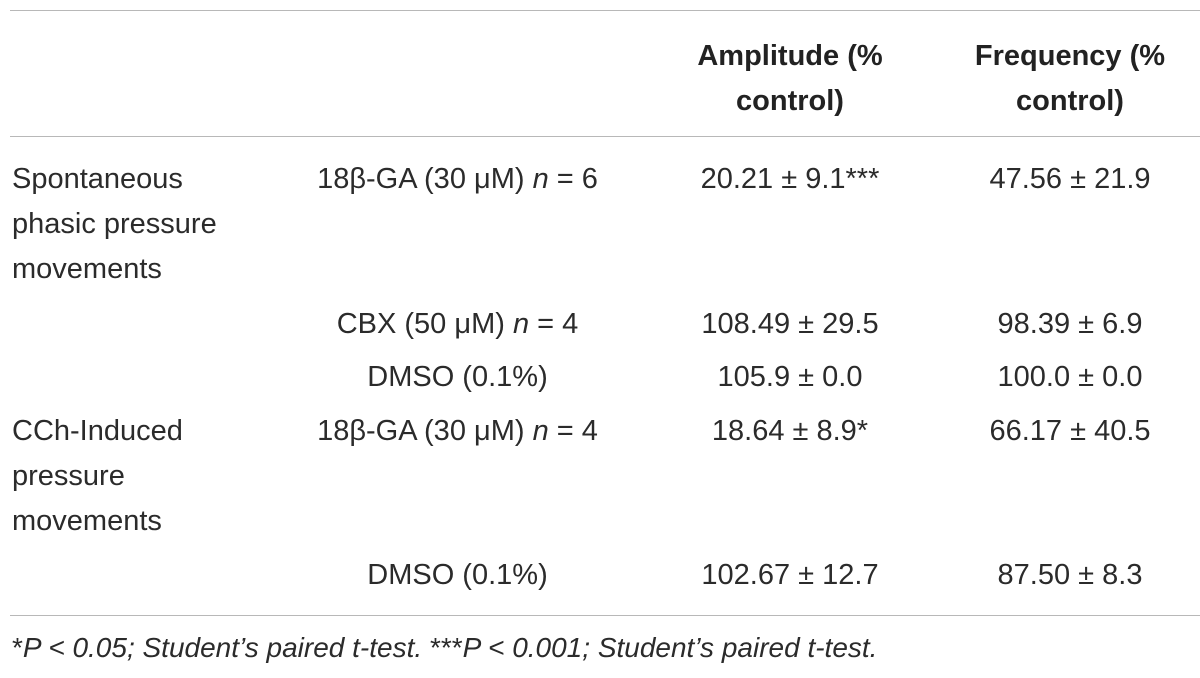 The width and height of the screenshot is (1200, 678). Describe the element at coordinates (1070, 179) in the screenshot. I see `table-row-frequency: 47.56 ± 21.9` at that location.